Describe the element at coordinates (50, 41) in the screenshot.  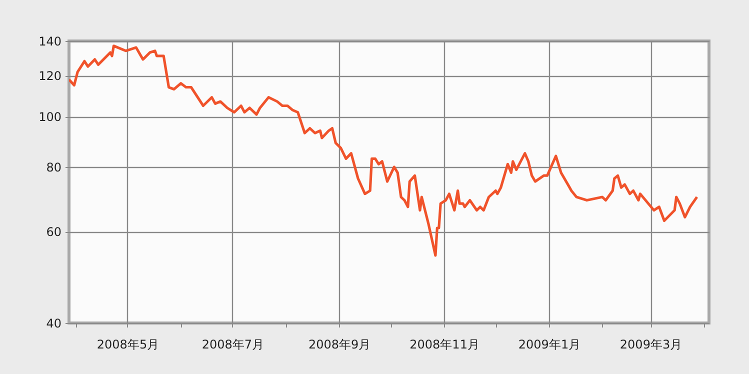
I see `y-tick-label: 140` at that location.